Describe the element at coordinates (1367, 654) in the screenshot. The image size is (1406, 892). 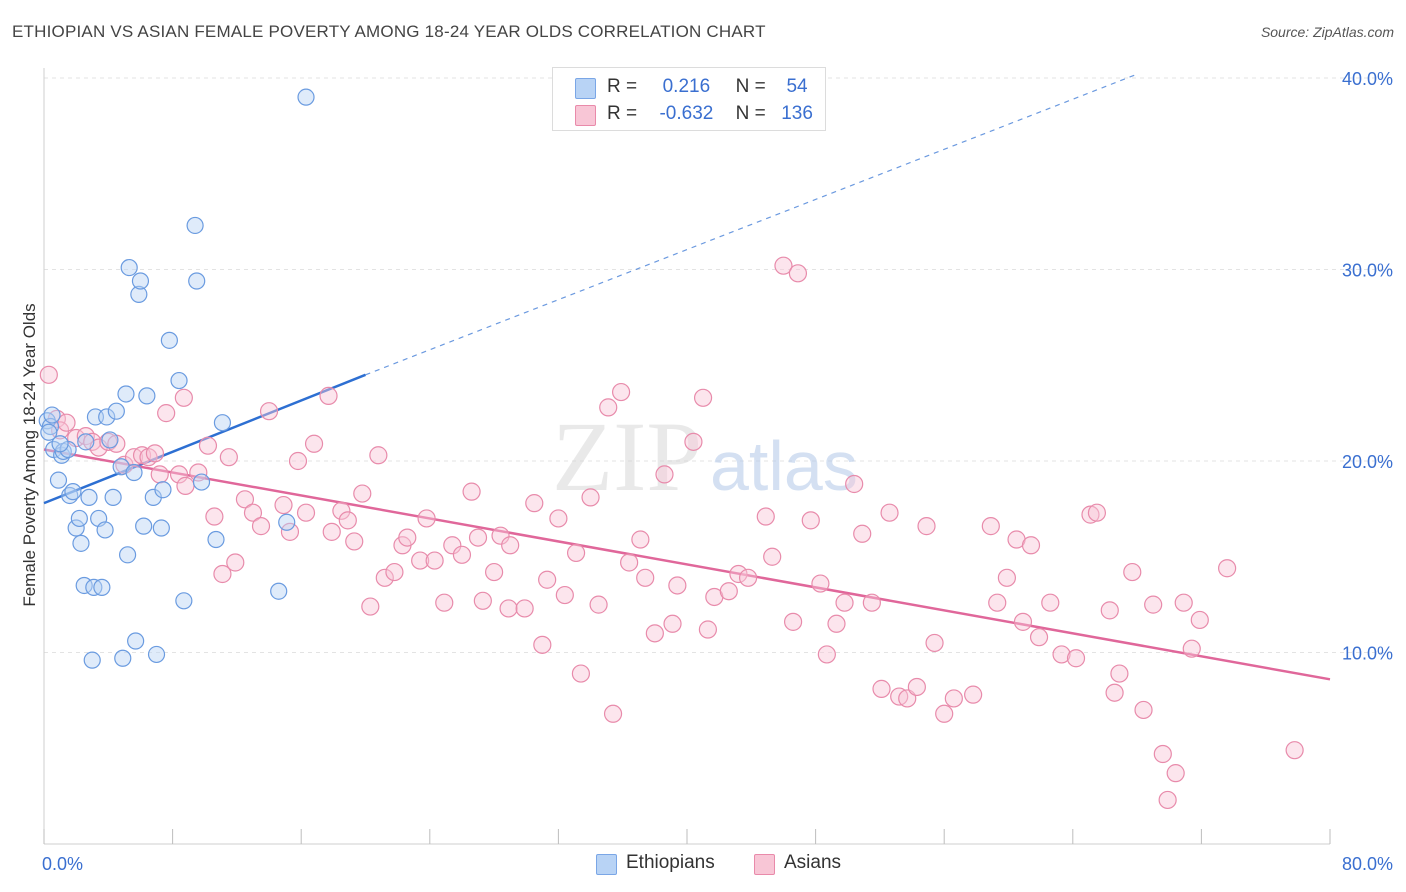
I see `y-tick-label: 10.0%` at that location.